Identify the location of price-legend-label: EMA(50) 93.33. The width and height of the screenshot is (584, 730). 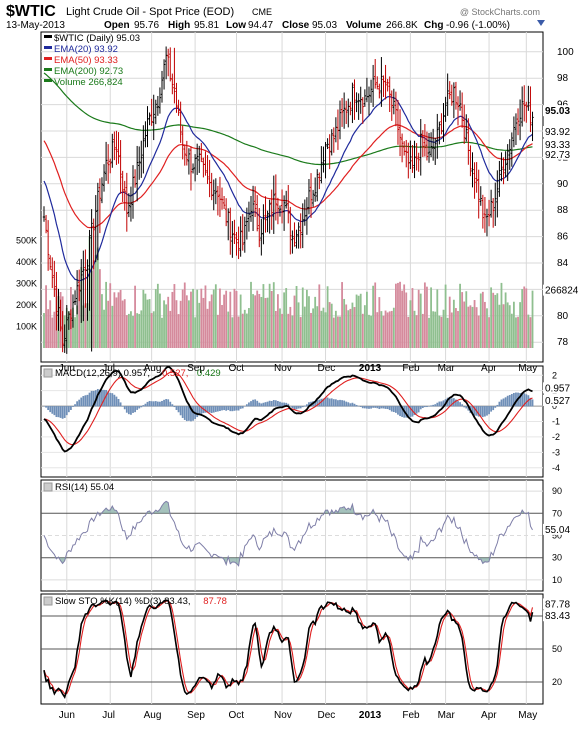
(86, 60).